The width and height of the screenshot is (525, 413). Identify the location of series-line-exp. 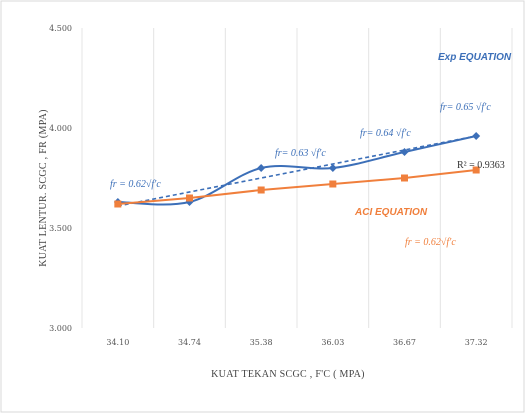
(297, 170).